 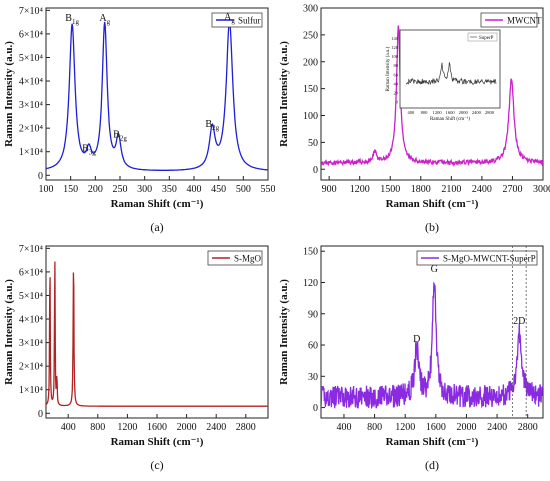 What do you see at coordinates (451, 112) in the screenshot?
I see `inset-x-tick-label: 1600` at bounding box center [451, 112].